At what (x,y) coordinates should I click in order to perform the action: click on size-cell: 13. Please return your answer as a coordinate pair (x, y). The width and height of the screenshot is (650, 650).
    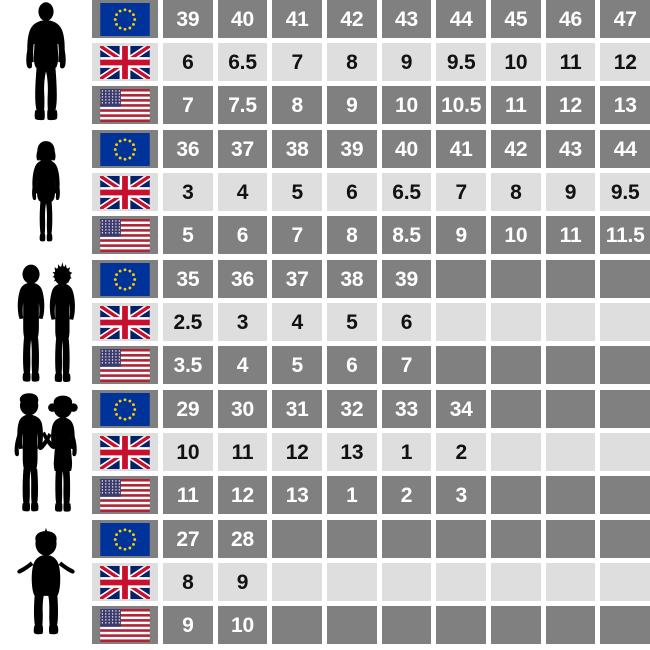
    Looking at the image, I should click on (625, 105).